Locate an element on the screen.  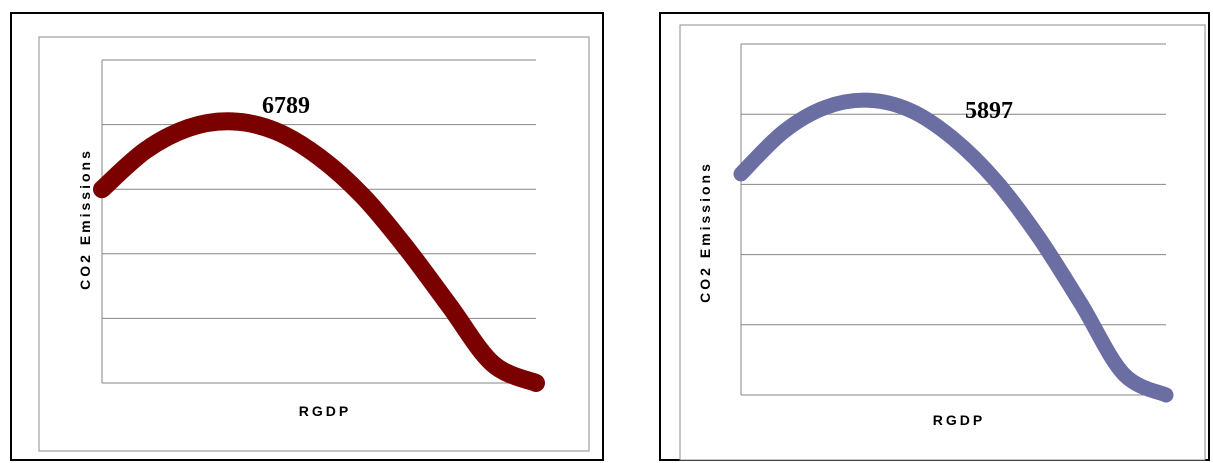
peak-data-label: 5897 is located at coordinates (989, 111).